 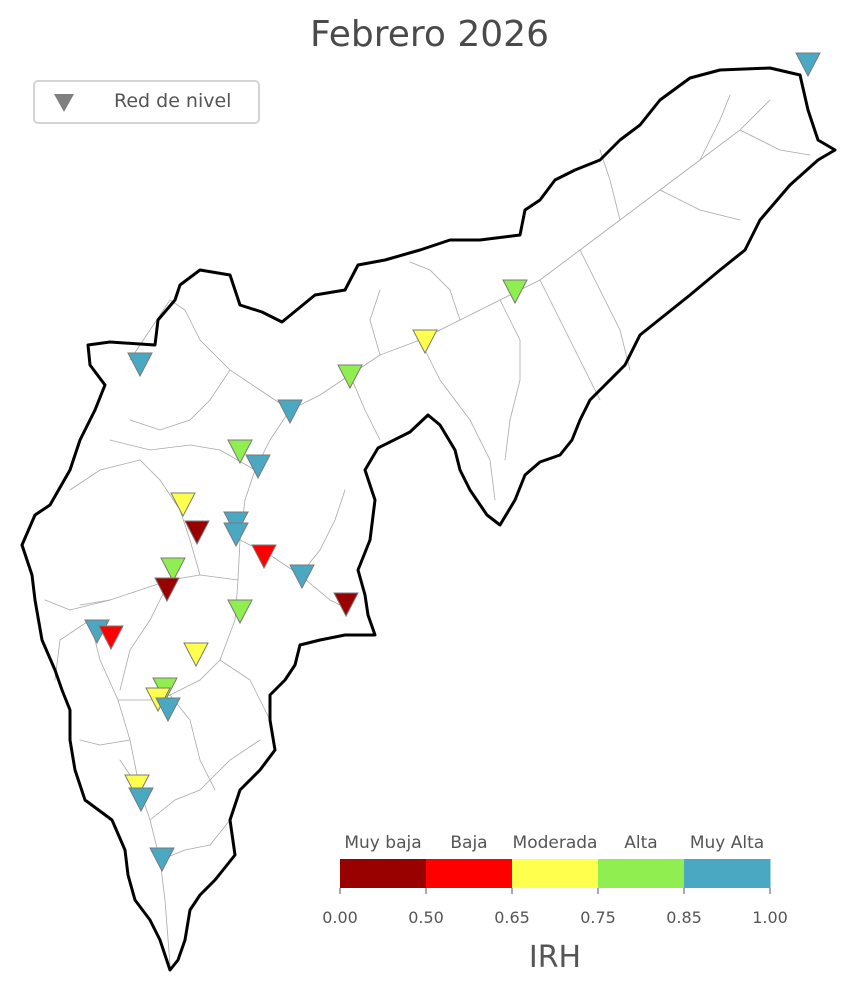 I want to click on colorbar-class-label: Alta, so click(x=641, y=843).